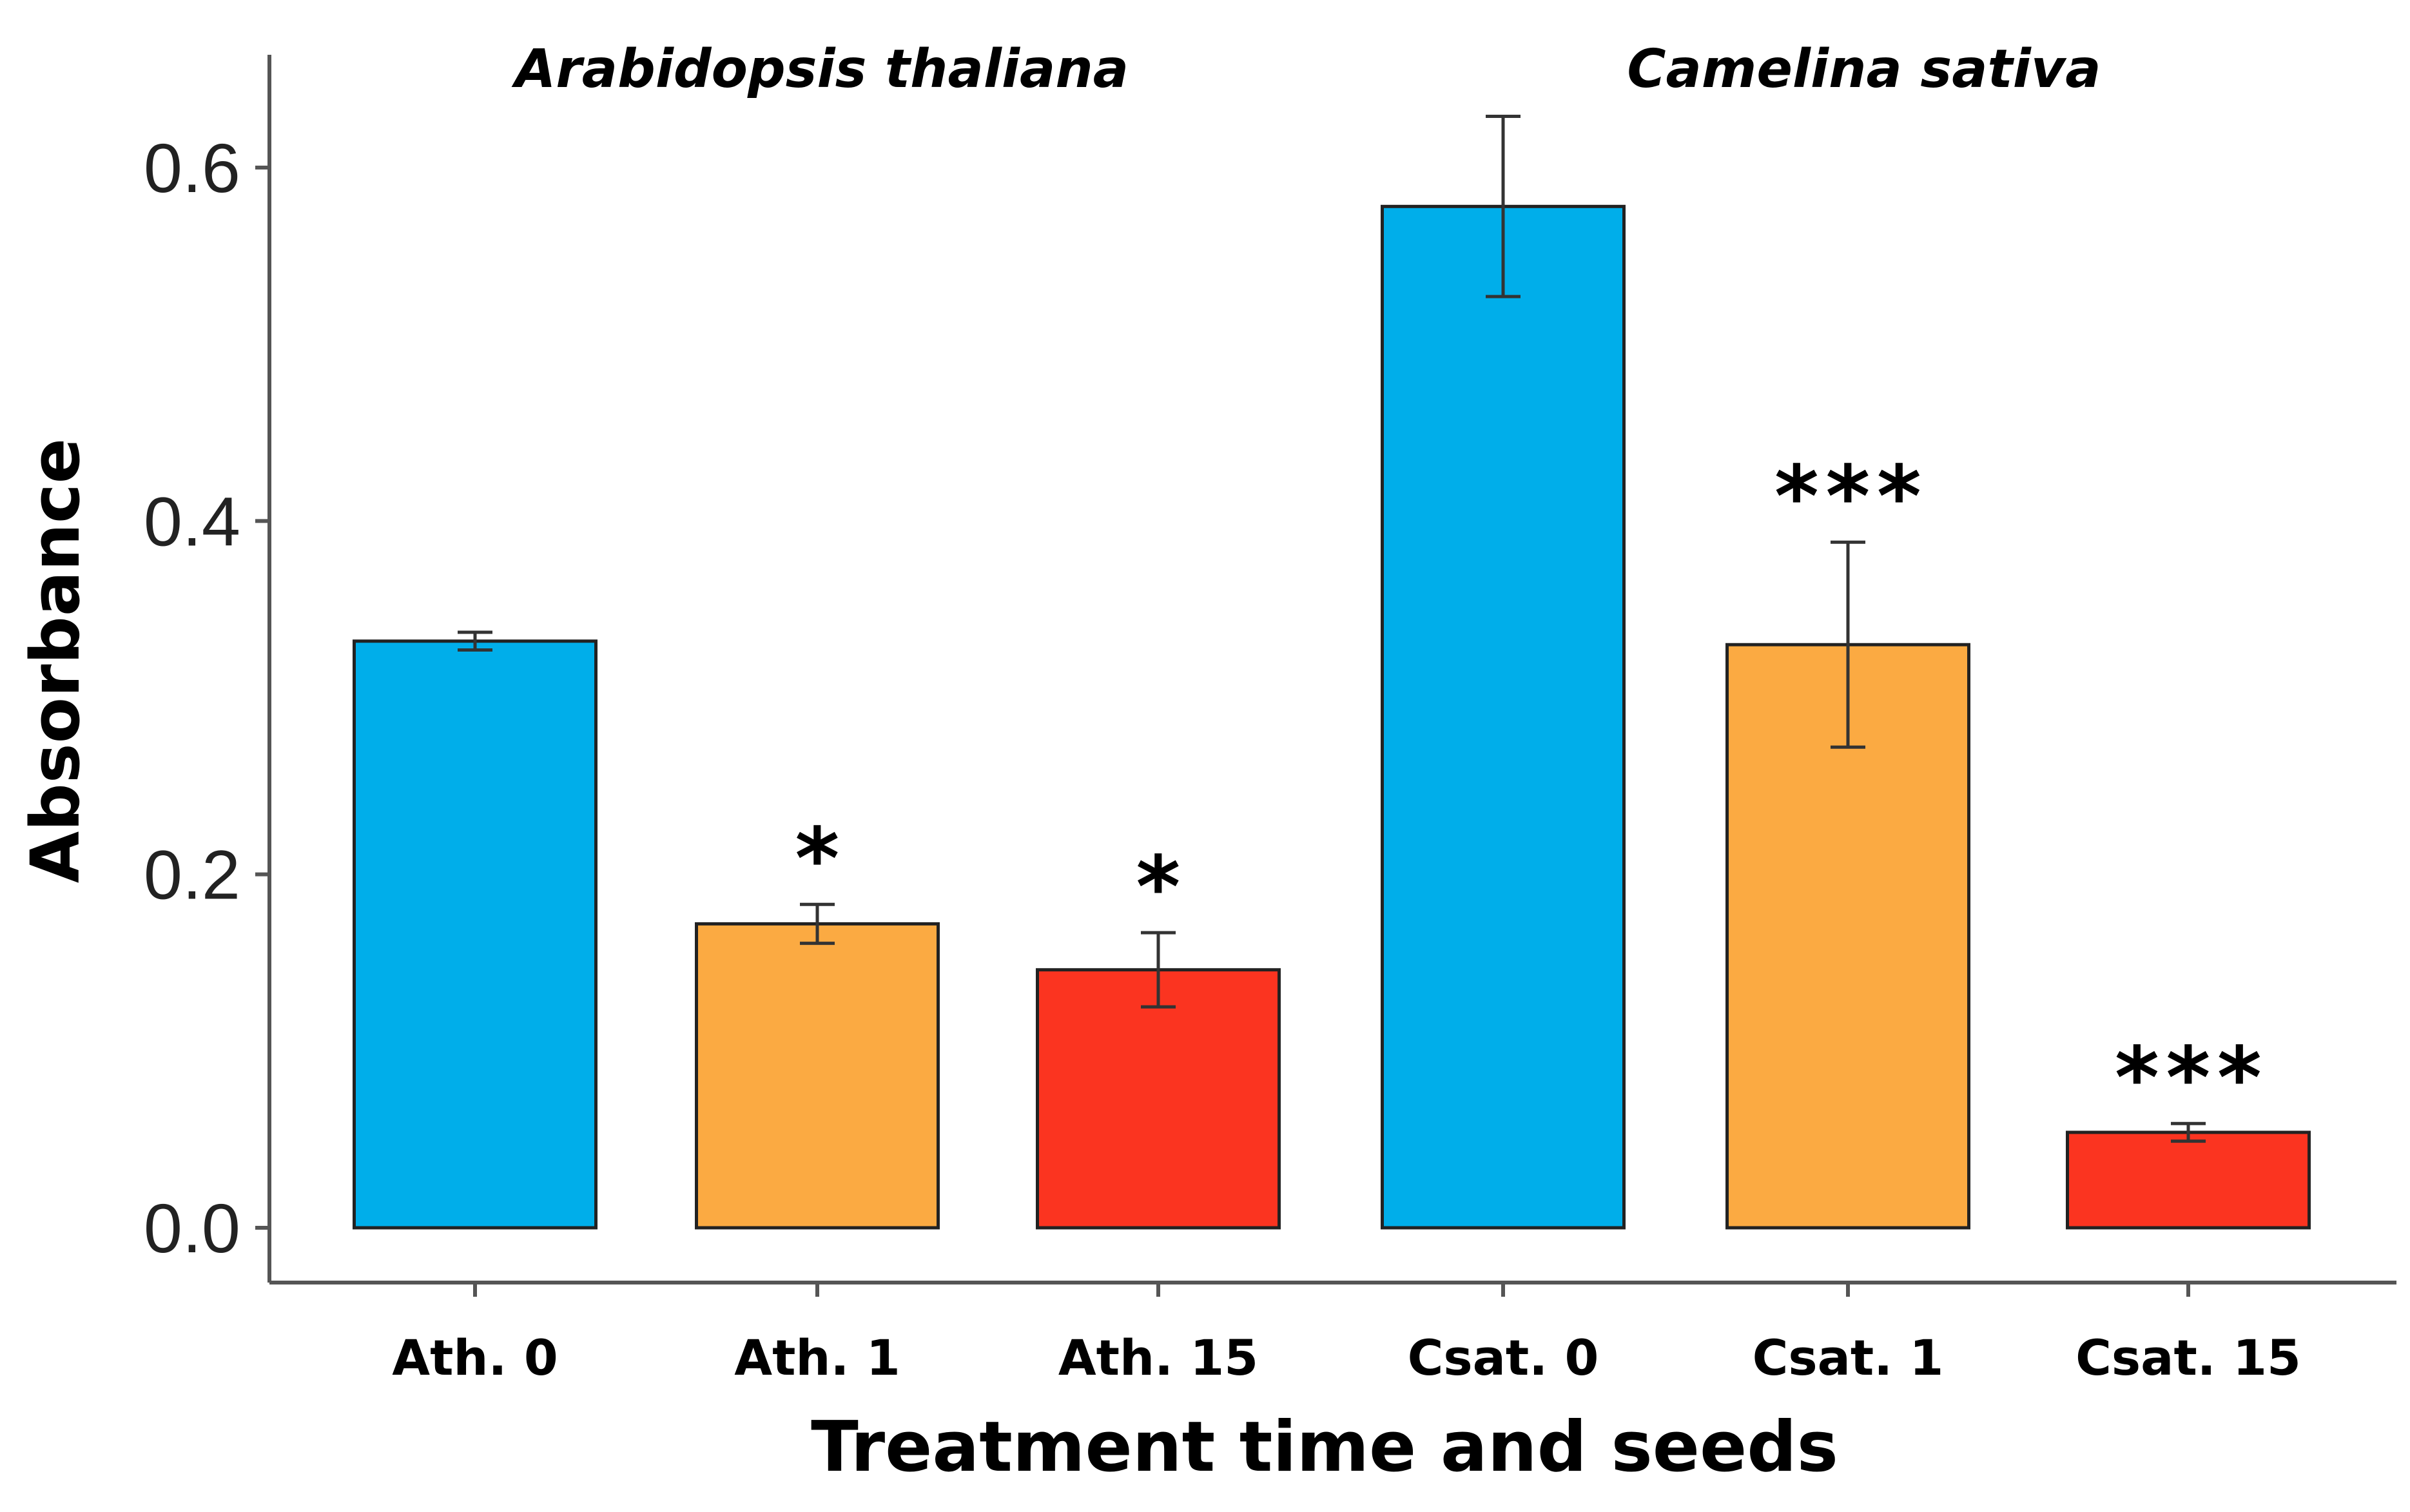  I want to click on group-label: Camelina sativa, so click(1864, 69).